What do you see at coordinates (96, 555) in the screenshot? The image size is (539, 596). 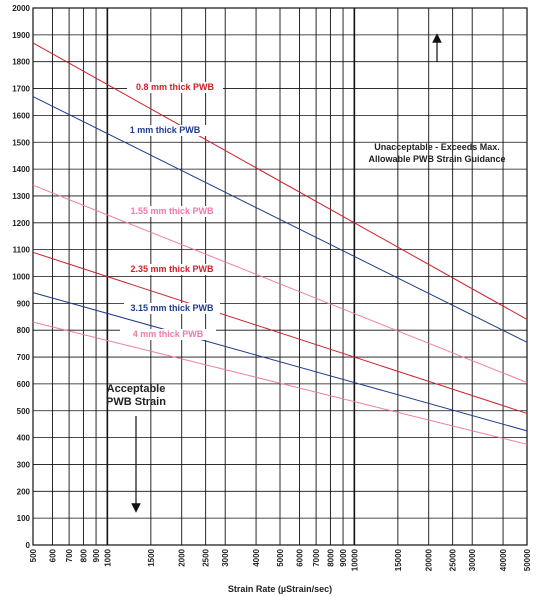 I see `x-tick-label: 900` at bounding box center [96, 555].